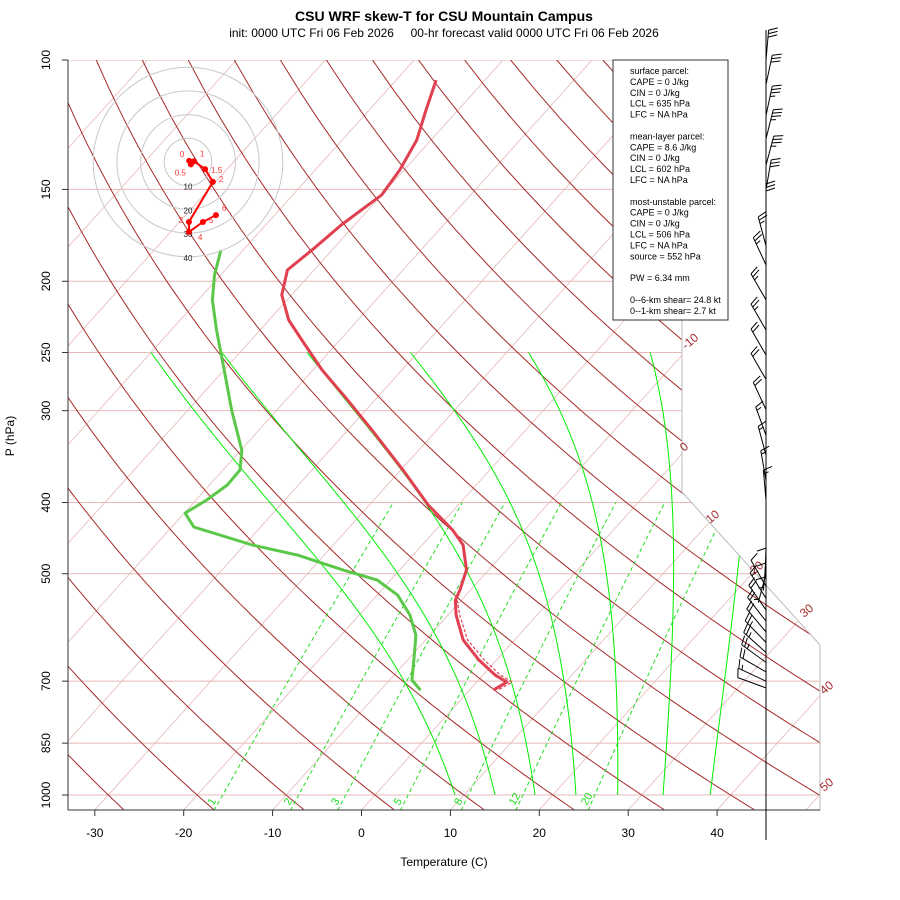  What do you see at coordinates (663, 147) in the screenshot?
I see `info-line: CAPE = 8.6 J/kg` at bounding box center [663, 147].